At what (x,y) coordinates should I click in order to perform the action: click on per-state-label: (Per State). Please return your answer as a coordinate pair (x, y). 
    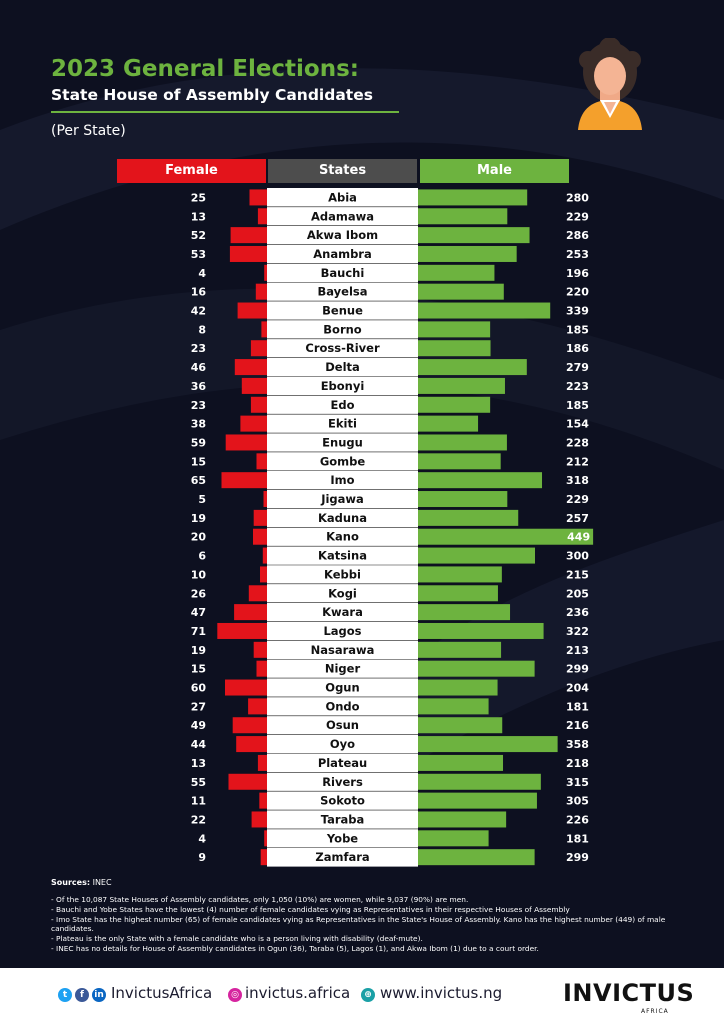
    Looking at the image, I should click on (88, 131).